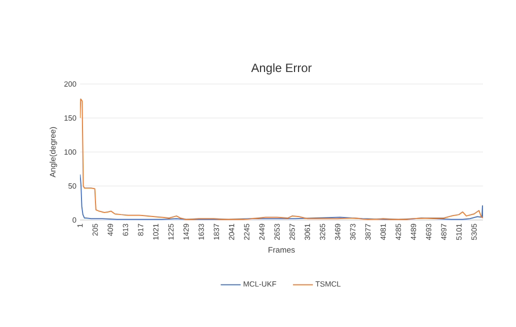 The image size is (516, 327). I want to click on y-axis-title: Angle(degree), so click(54, 152).